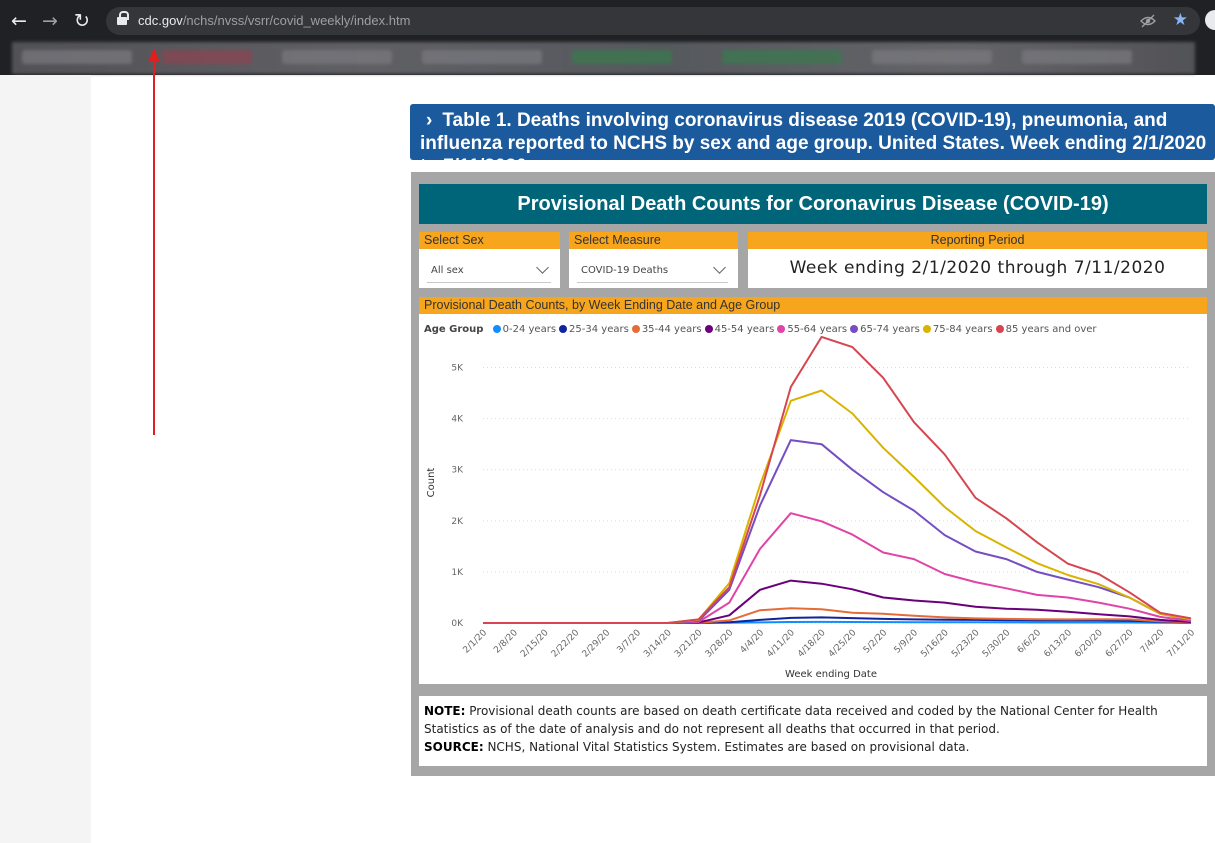 The image size is (1215, 843). I want to click on legend-label: 25-34 years, so click(599, 329).